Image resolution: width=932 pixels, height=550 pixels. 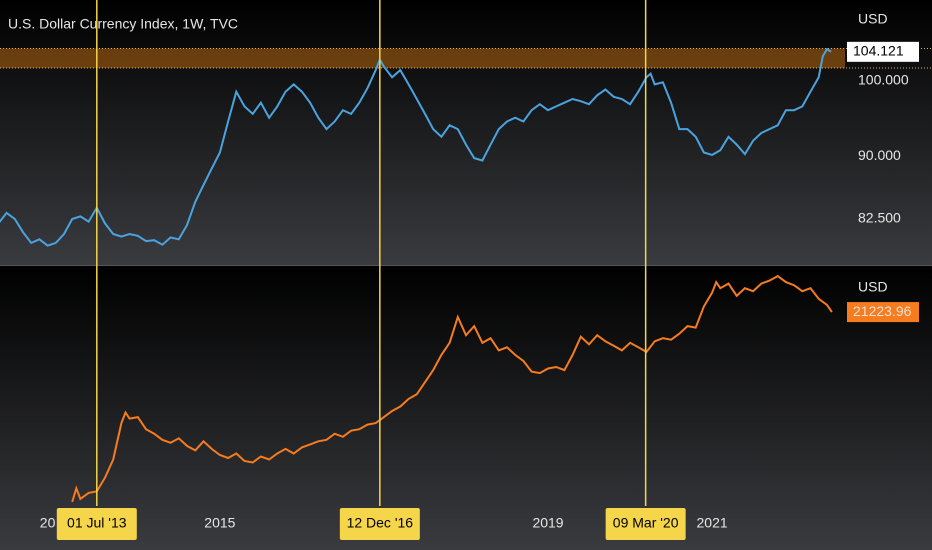 I want to click on x-tick-label: 2019, so click(x=547, y=523).